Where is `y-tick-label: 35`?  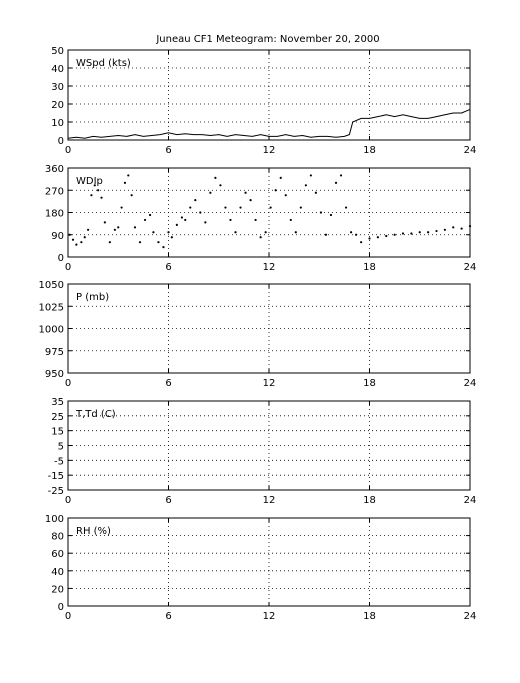
y-tick-label: 35 is located at coordinates (57, 402).